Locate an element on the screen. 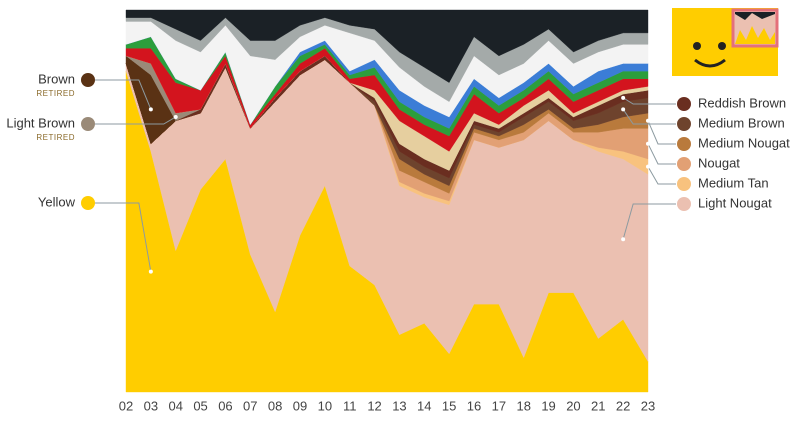 This screenshot has width=800, height=429. area is located at coordinates (387, 46).